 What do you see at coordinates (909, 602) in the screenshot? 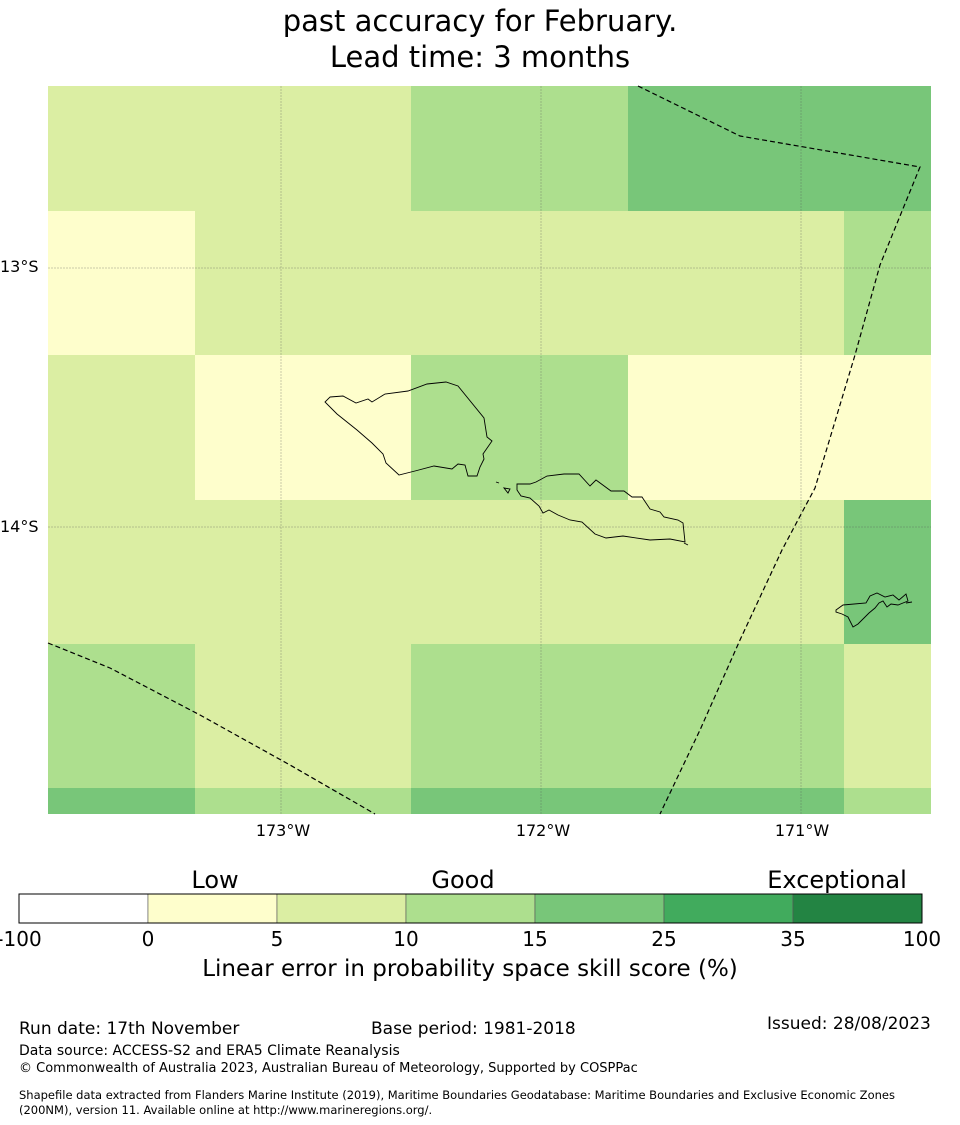
I see `small-islet-aunuu` at bounding box center [909, 602].